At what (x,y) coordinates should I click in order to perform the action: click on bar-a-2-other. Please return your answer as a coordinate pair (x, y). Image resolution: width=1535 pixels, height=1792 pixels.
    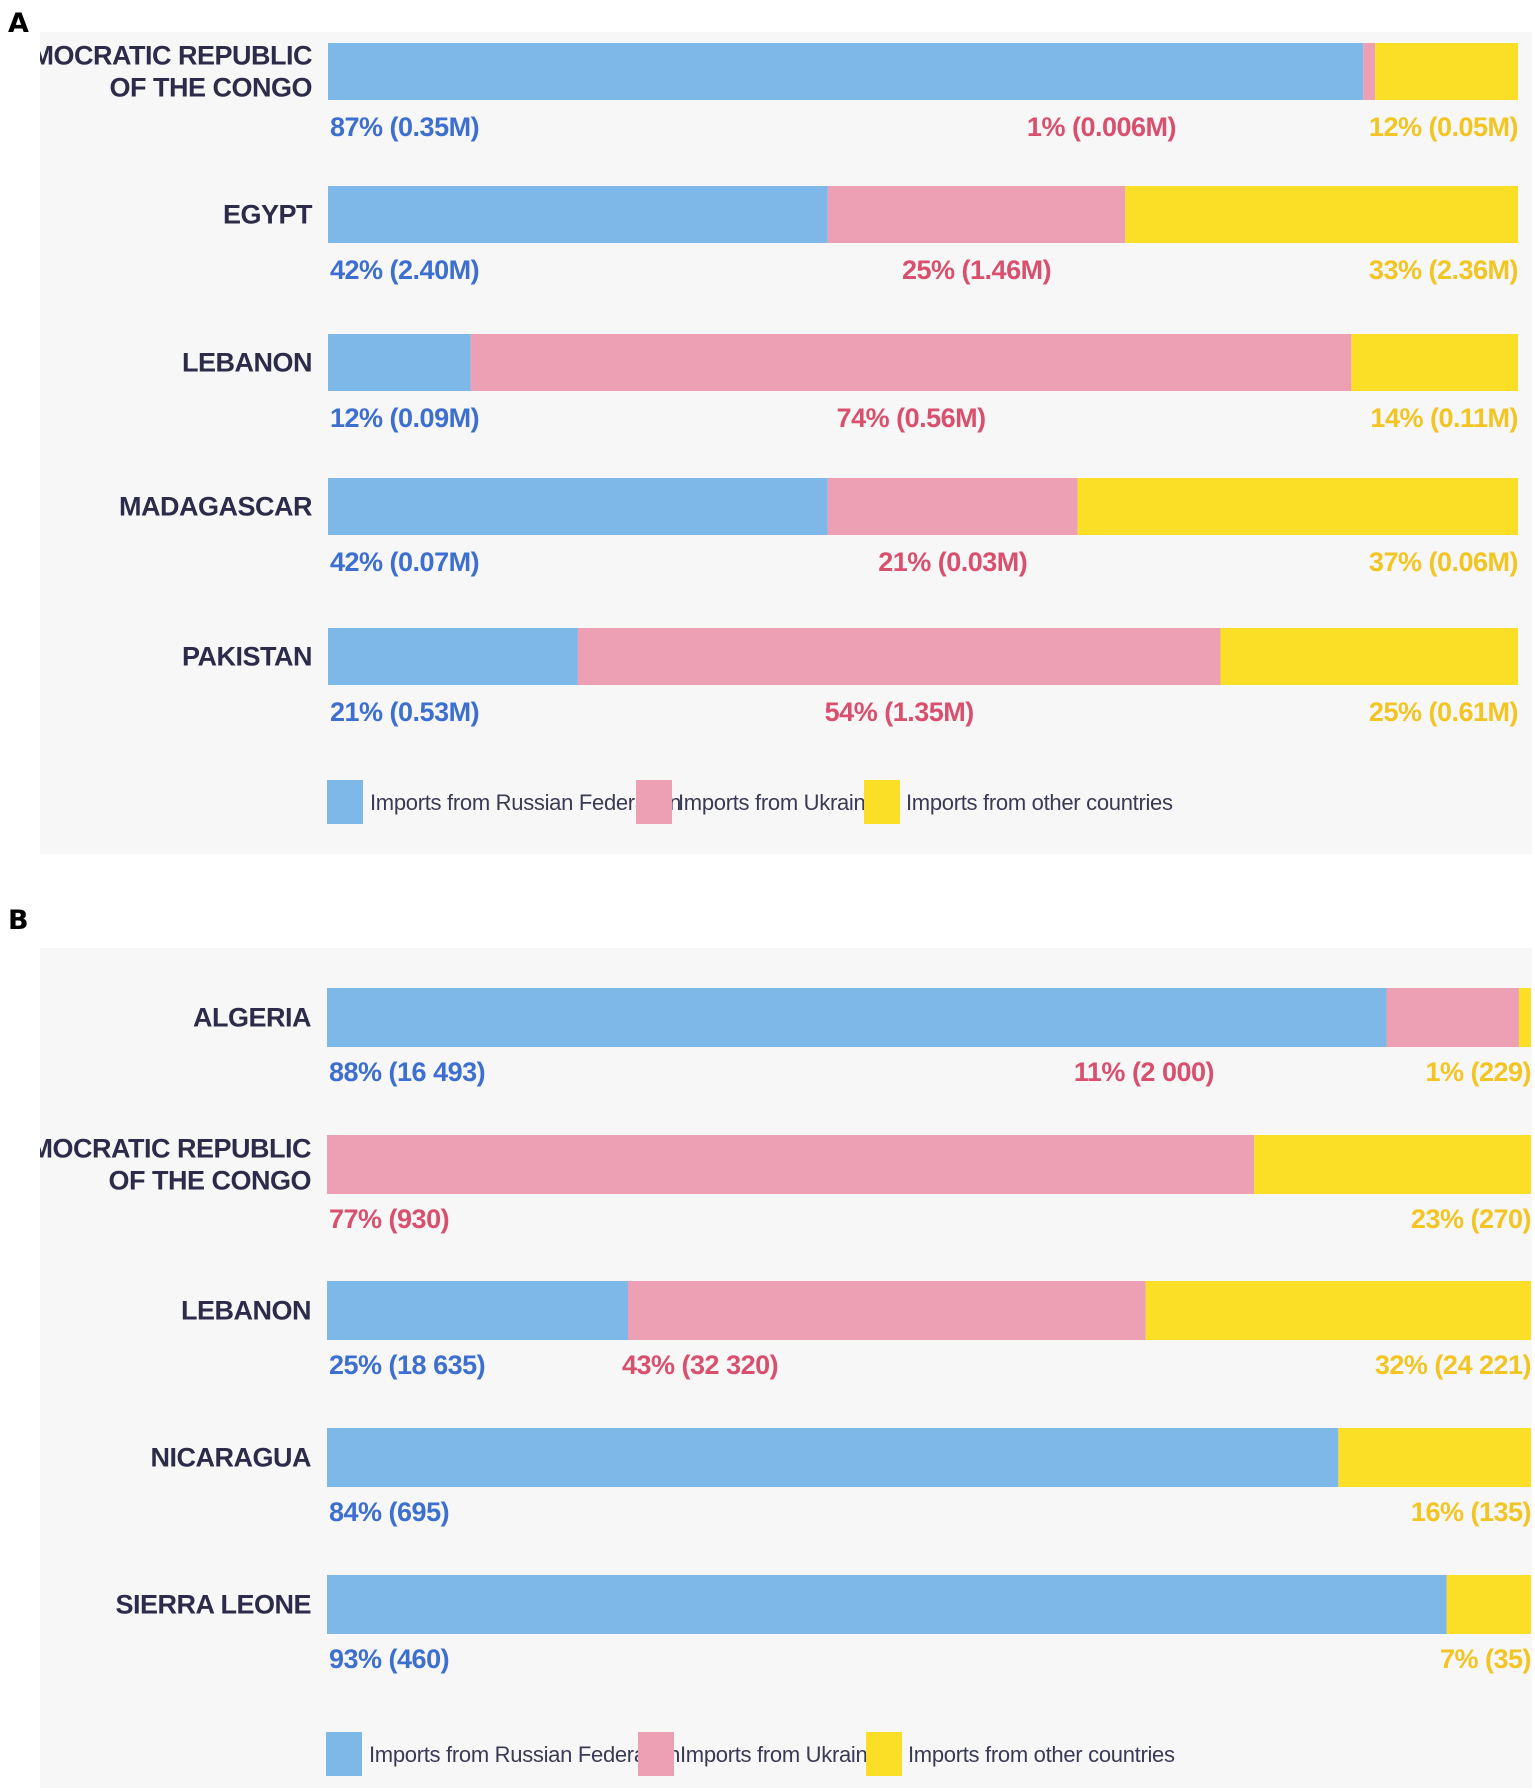
    Looking at the image, I should click on (1434, 362).